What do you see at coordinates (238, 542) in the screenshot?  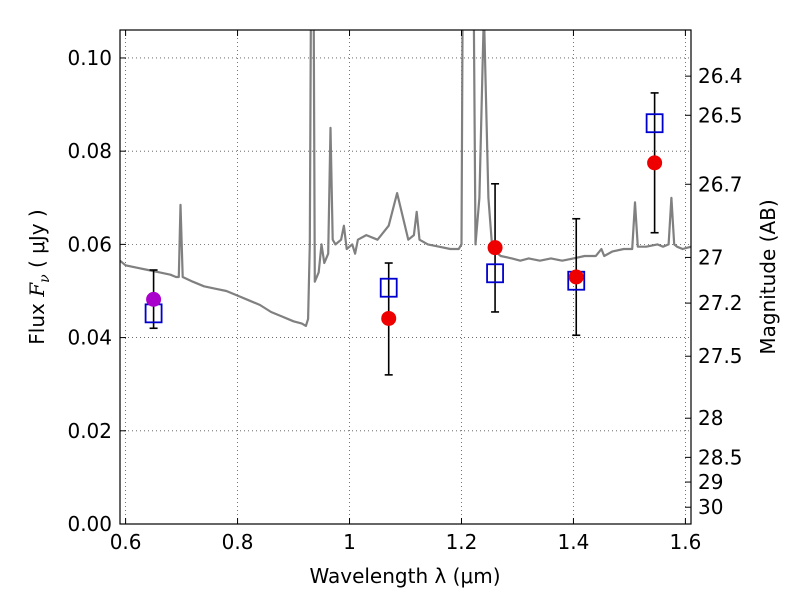 I see `x-tick-label: 0.8` at bounding box center [238, 542].